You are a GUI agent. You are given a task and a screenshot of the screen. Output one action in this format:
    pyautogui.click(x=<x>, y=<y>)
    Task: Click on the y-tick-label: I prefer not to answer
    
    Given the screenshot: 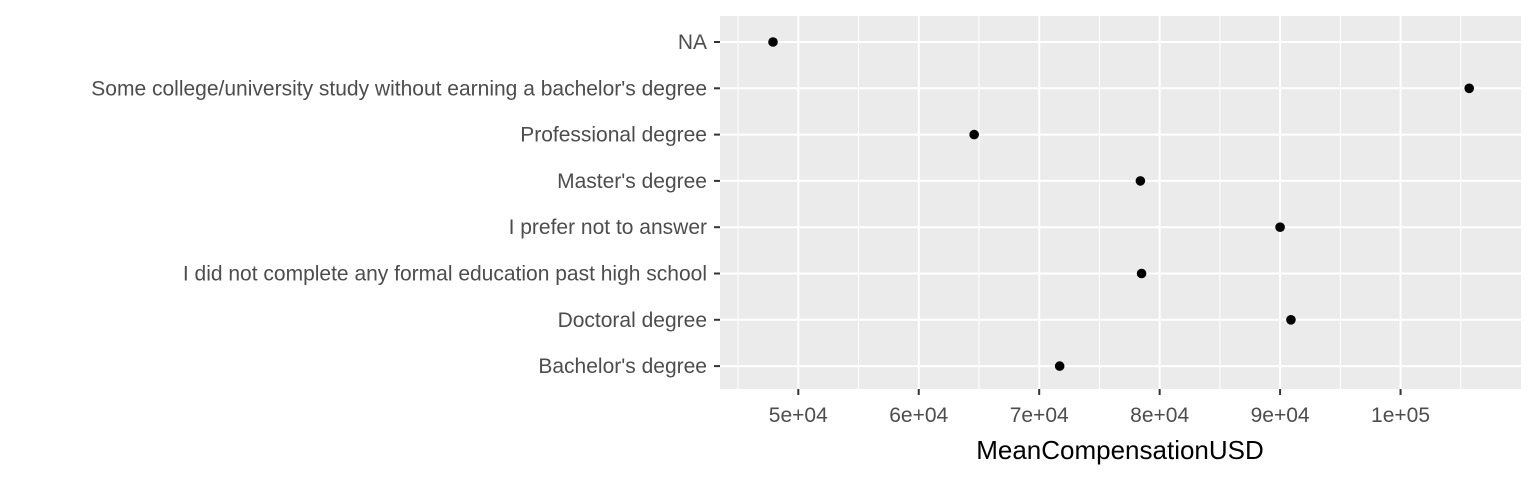 What is the action you would take?
    pyautogui.click(x=608, y=227)
    